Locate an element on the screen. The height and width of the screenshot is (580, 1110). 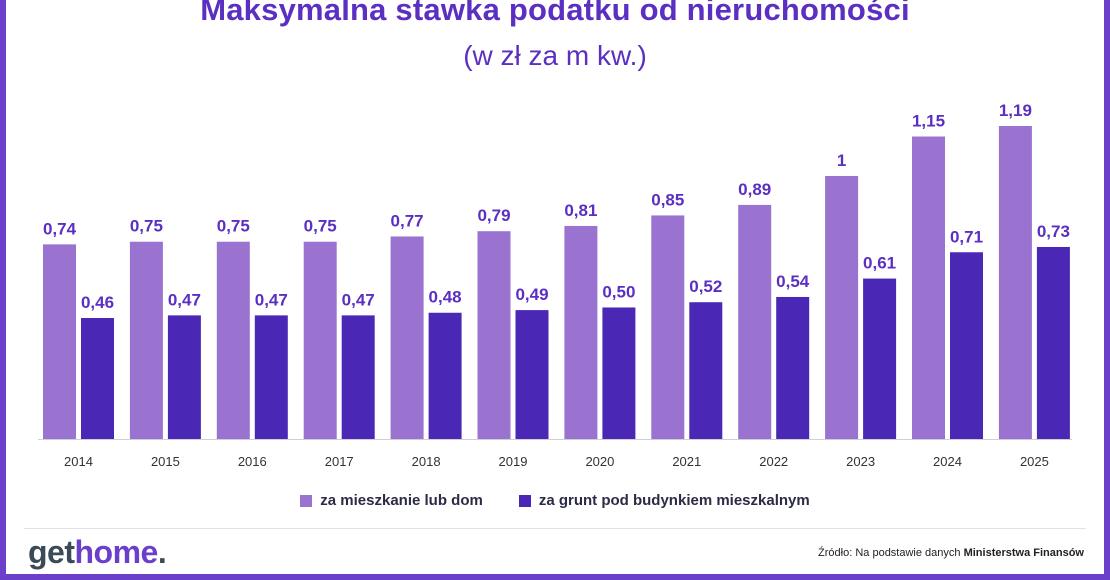
bar-mieszkanie-2015 is located at coordinates (146, 340).